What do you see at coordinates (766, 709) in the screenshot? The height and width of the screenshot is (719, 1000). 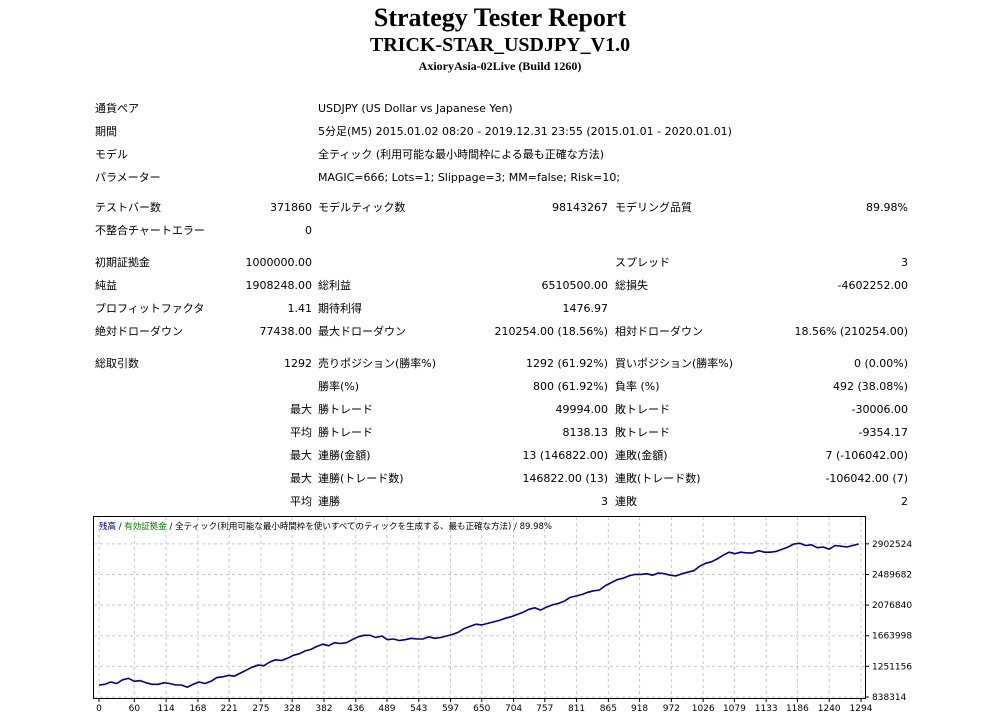 I see `x-tick-label: 1133` at bounding box center [766, 709].